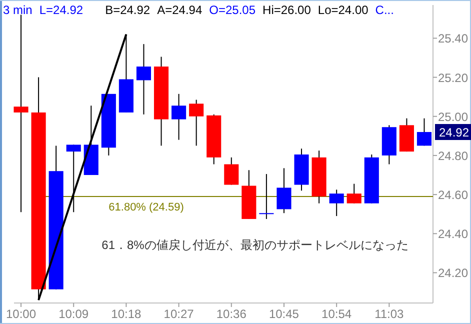 The width and height of the screenshot is (471, 324). Describe the element at coordinates (453, 117) in the screenshot. I see `y-tick-label: 25.00` at that location.